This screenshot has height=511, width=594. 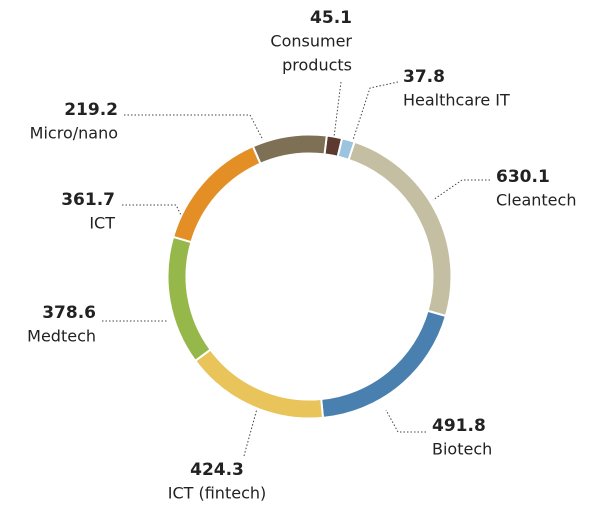 What do you see at coordinates (331, 18) in the screenshot?
I see `value-label: 45.1` at bounding box center [331, 18].